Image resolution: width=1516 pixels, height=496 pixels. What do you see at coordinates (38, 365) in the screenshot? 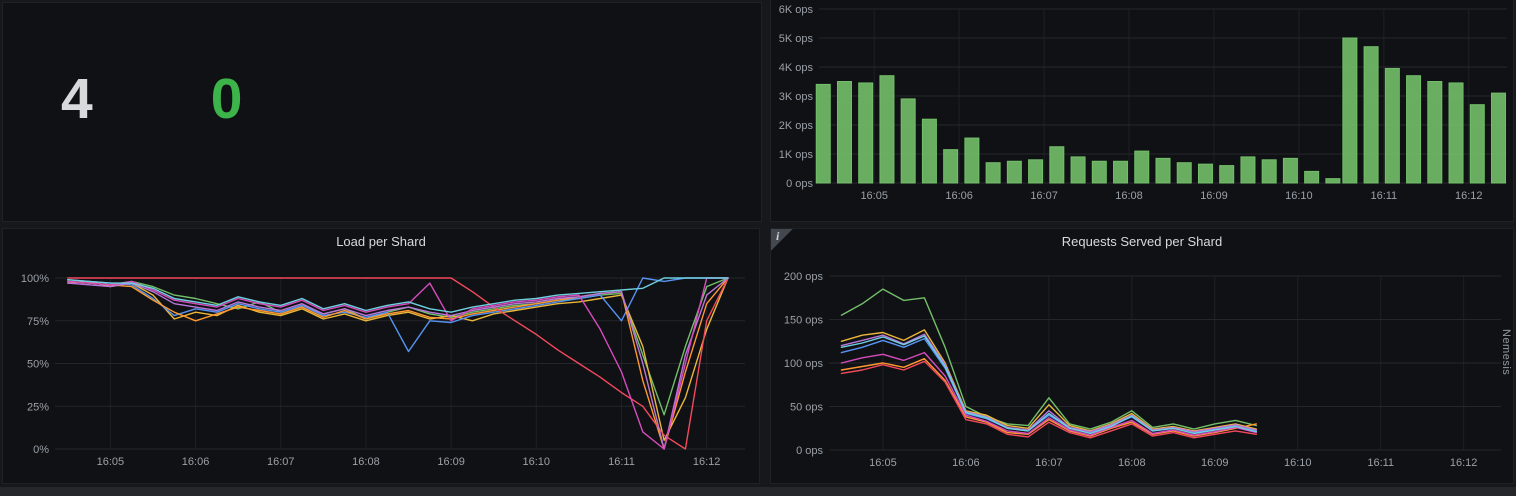
I see `svg-text: 50%` at bounding box center [38, 365].